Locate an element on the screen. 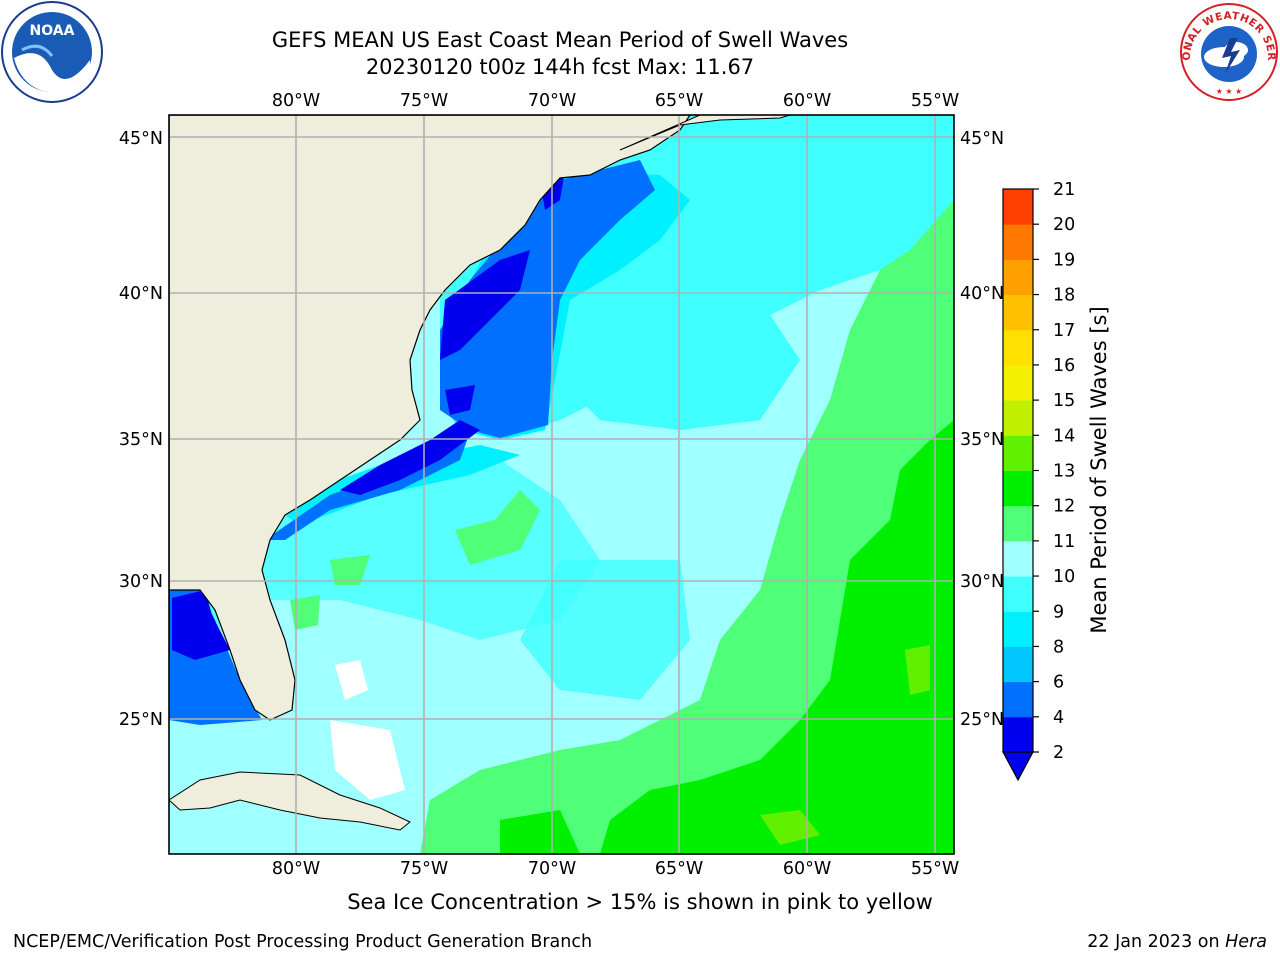 This screenshot has width=1280, height=960. band-10-11-south is located at coordinates (540, 832).